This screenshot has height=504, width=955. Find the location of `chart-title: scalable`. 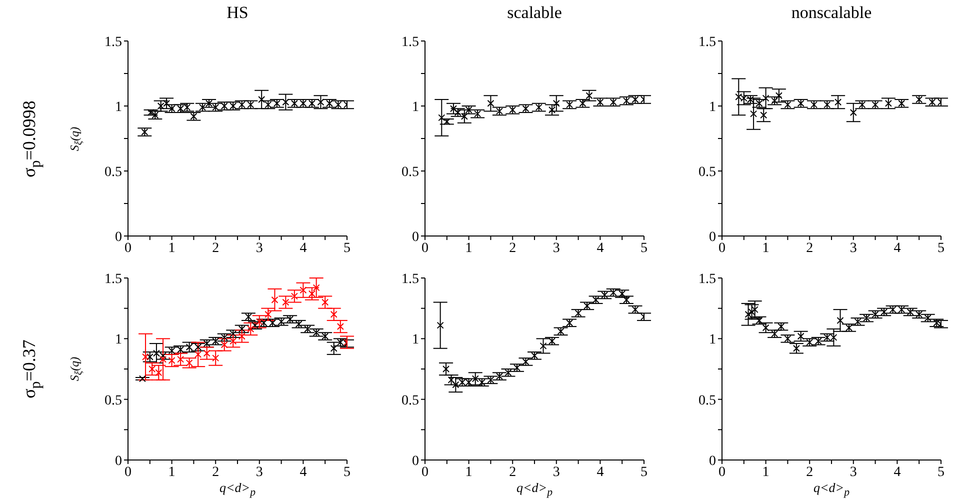

chart-title: scalable is located at coordinates (534, 12).